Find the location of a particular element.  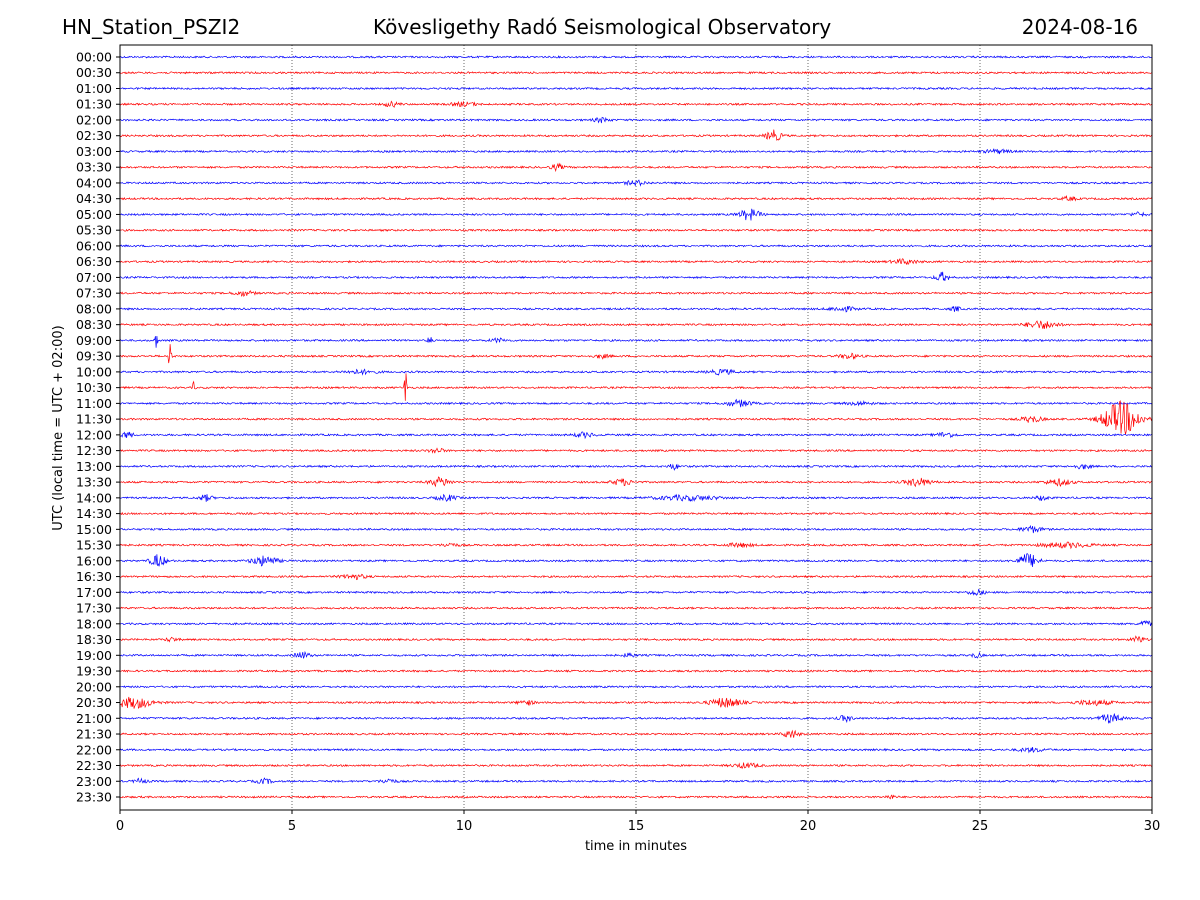

y-tick-label: 10:00 is located at coordinates (94, 371).